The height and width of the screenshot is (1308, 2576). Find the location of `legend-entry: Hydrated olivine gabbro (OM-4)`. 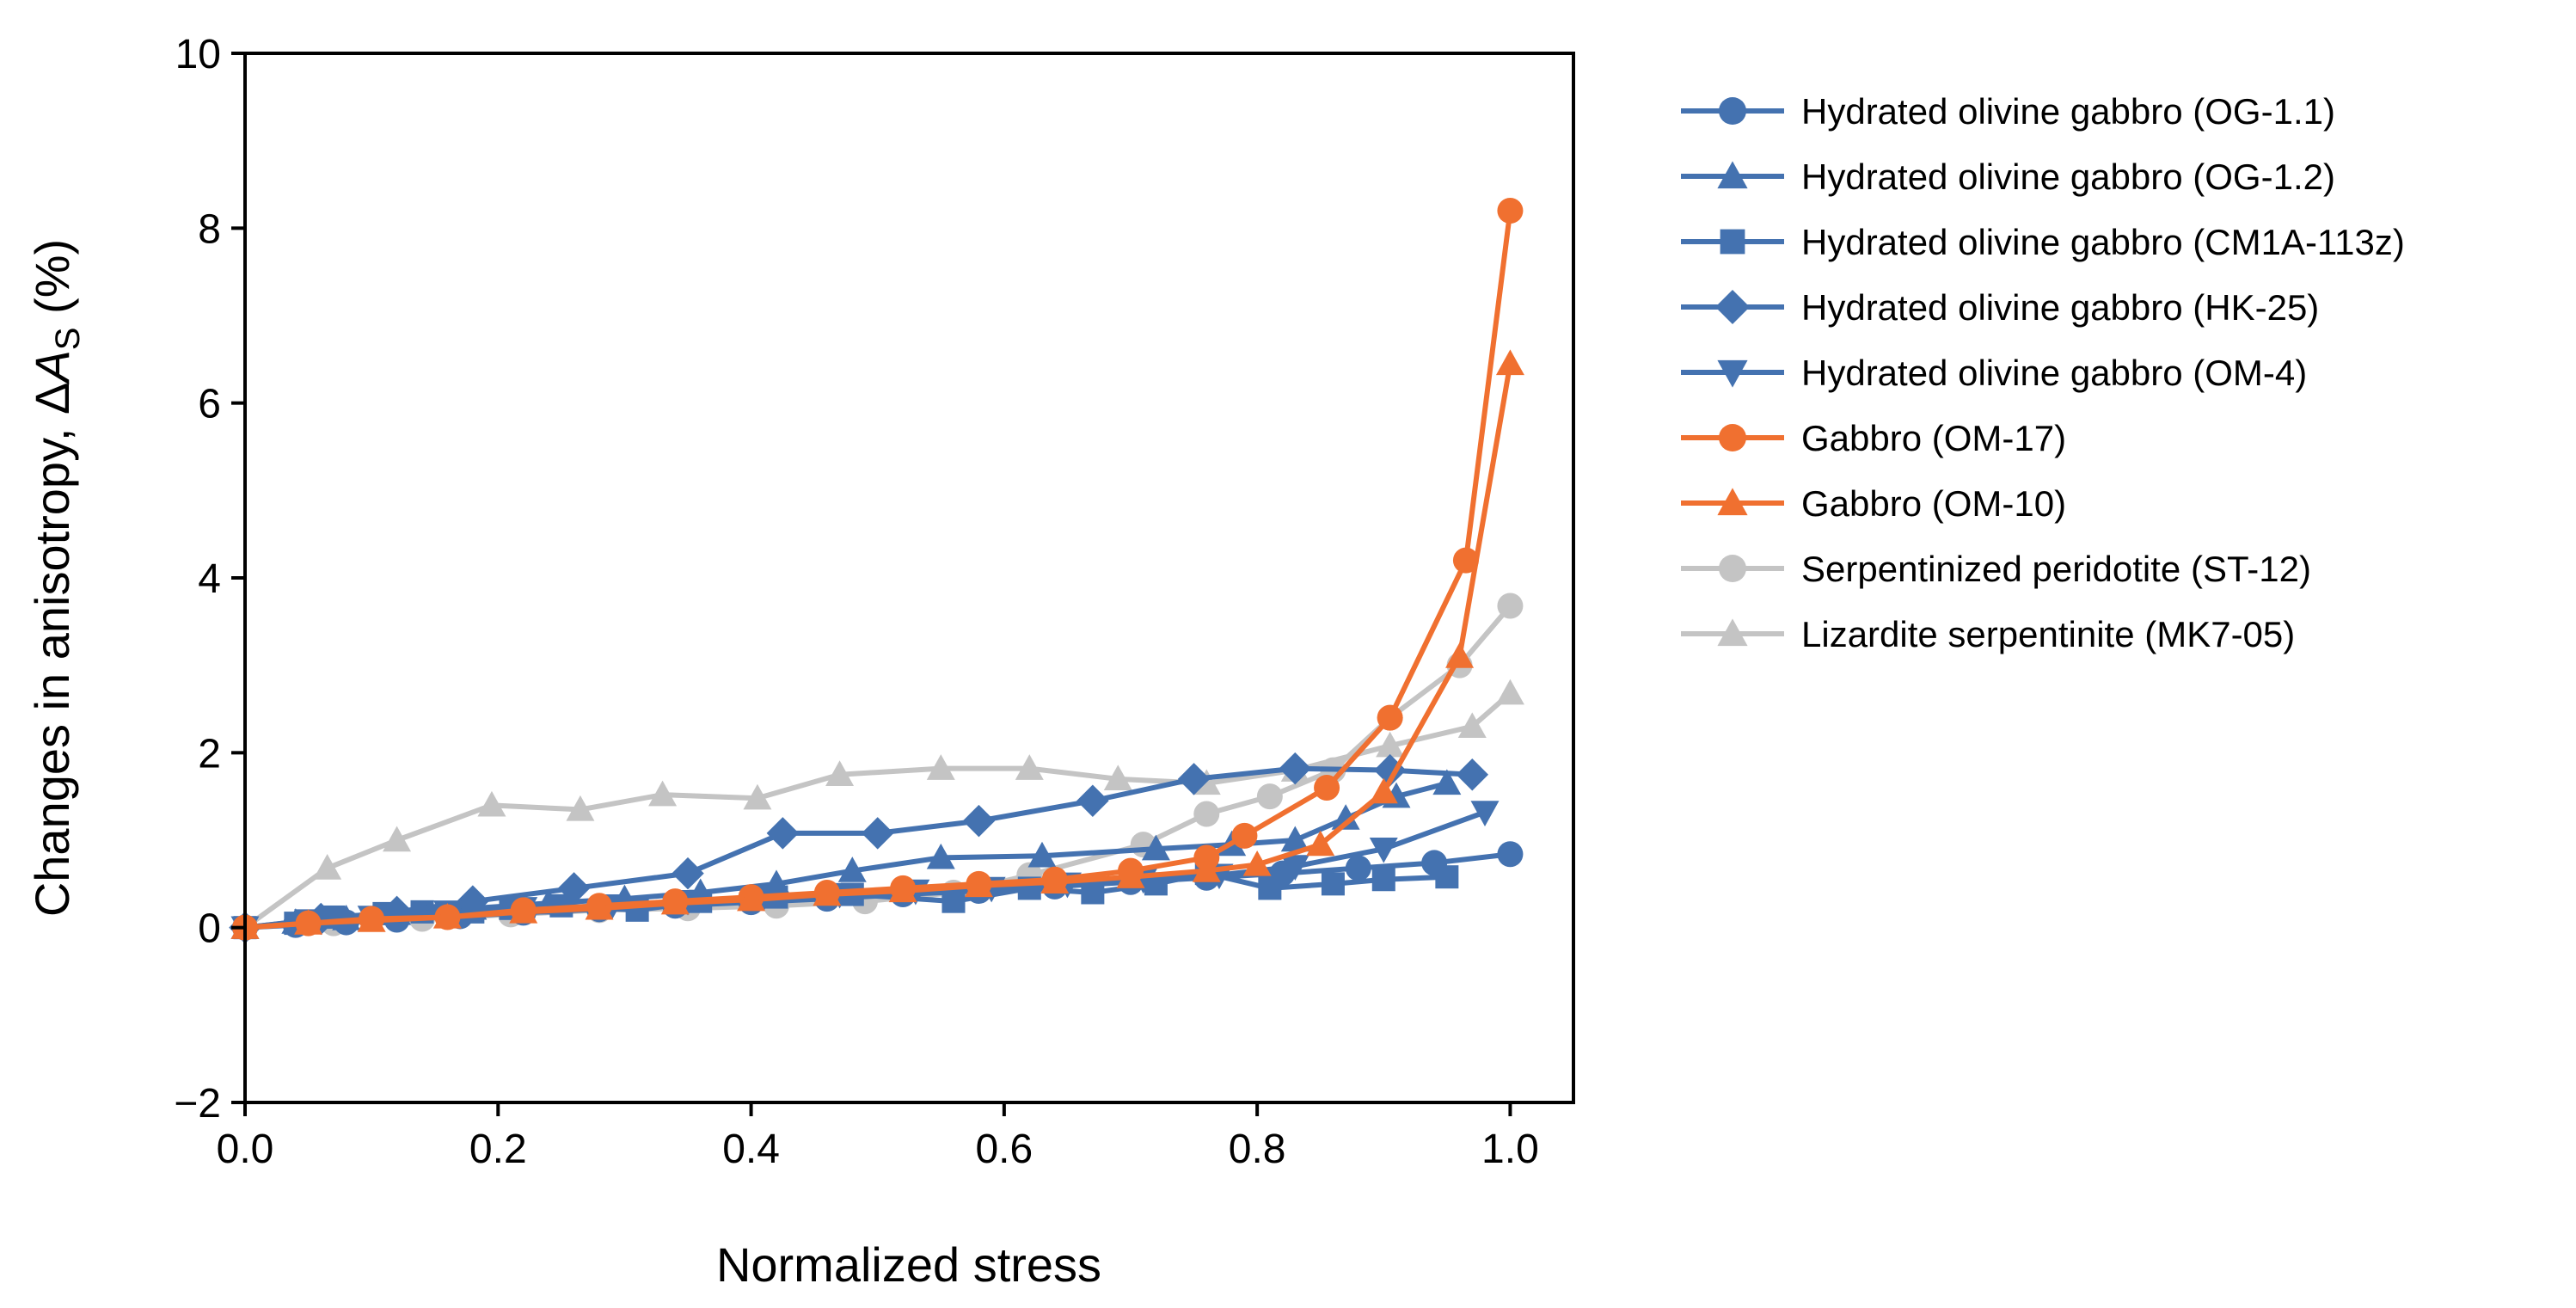

legend-entry: Hydrated olivine gabbro (OM-4) is located at coordinates (1994, 373).